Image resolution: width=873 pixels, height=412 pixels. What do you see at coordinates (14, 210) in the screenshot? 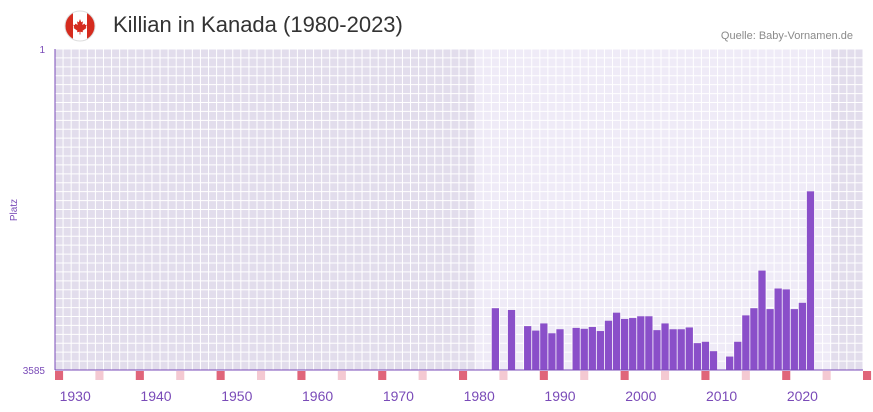
I see `y-axis-label: Platz` at bounding box center [14, 210].